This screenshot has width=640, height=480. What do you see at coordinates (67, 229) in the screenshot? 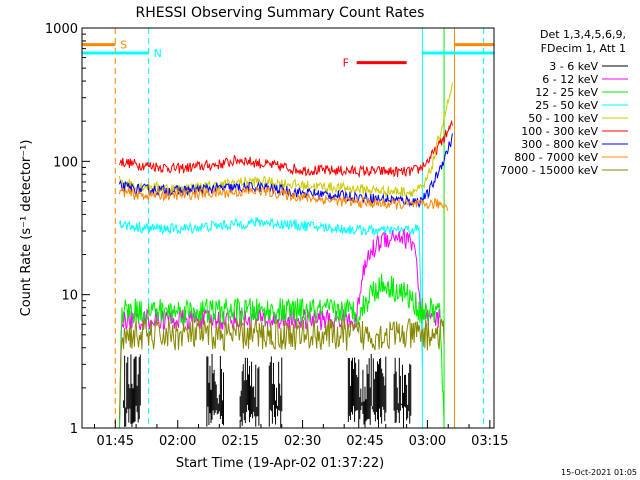
I see `y-axis: 1 10 100 1000` at bounding box center [67, 229].